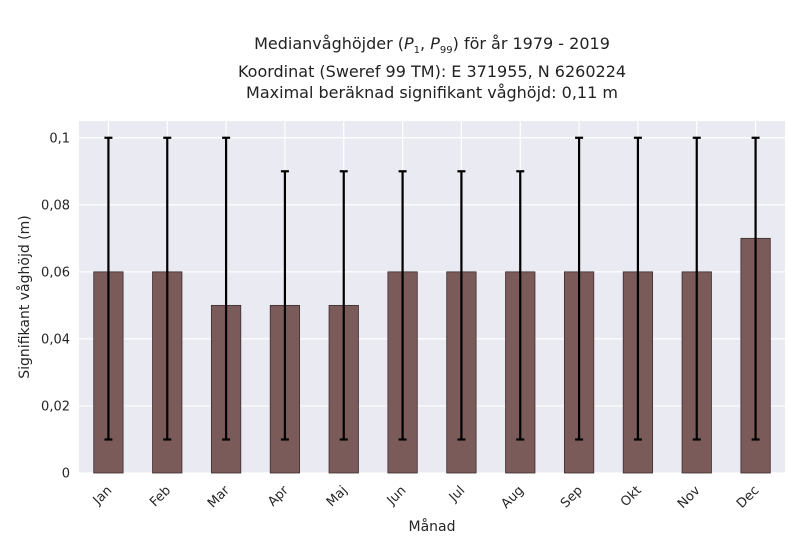 This screenshot has height=550, width=800. I want to click on y-tick-label: 0, so click(66, 474).